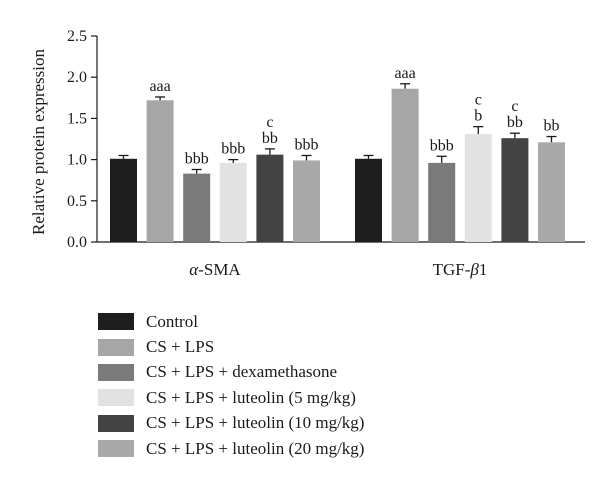 This screenshot has height=493, width=600. What do you see at coordinates (478, 116) in the screenshot?
I see `significance-label: b` at bounding box center [478, 116].